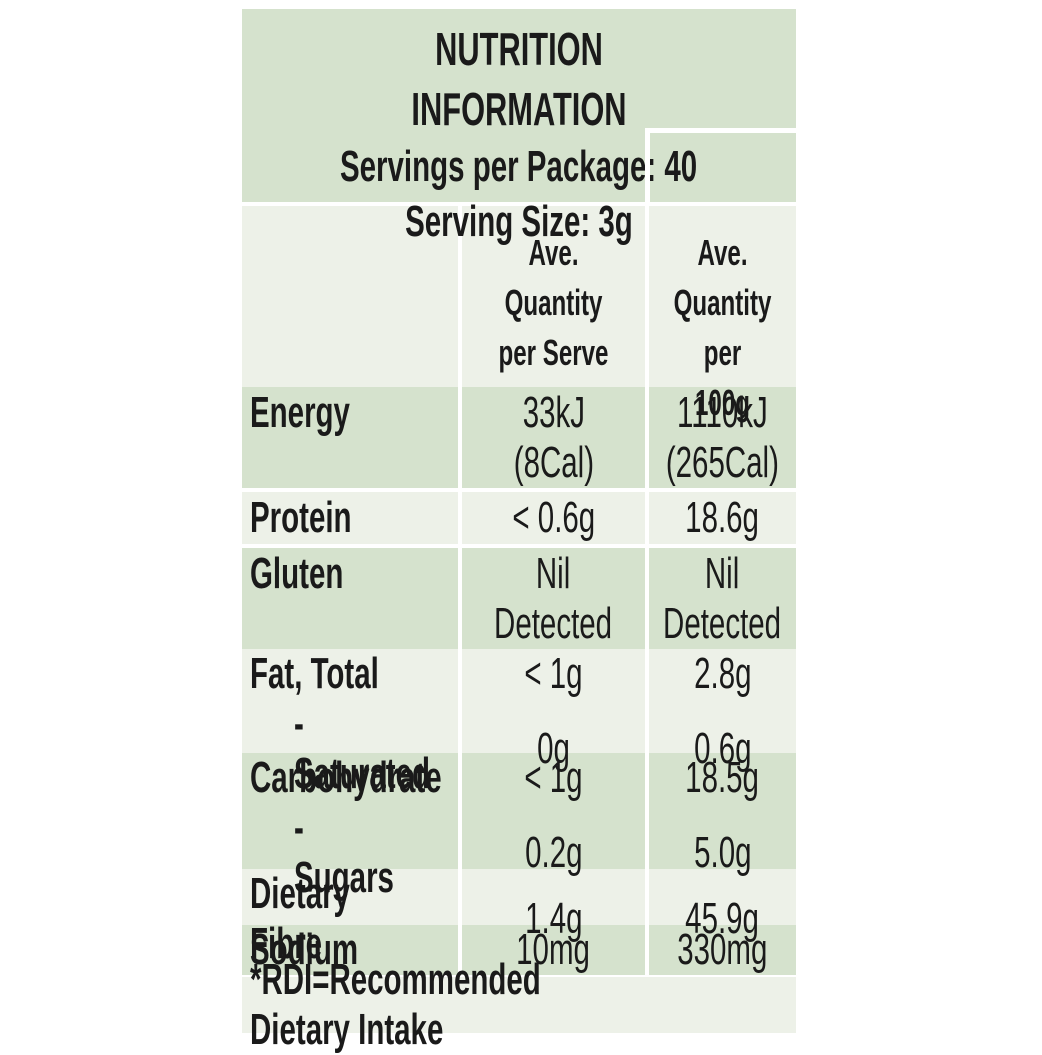 The height and width of the screenshot is (1055, 1042). I want to click on value-per-serve: 10mg, so click(553, 950).